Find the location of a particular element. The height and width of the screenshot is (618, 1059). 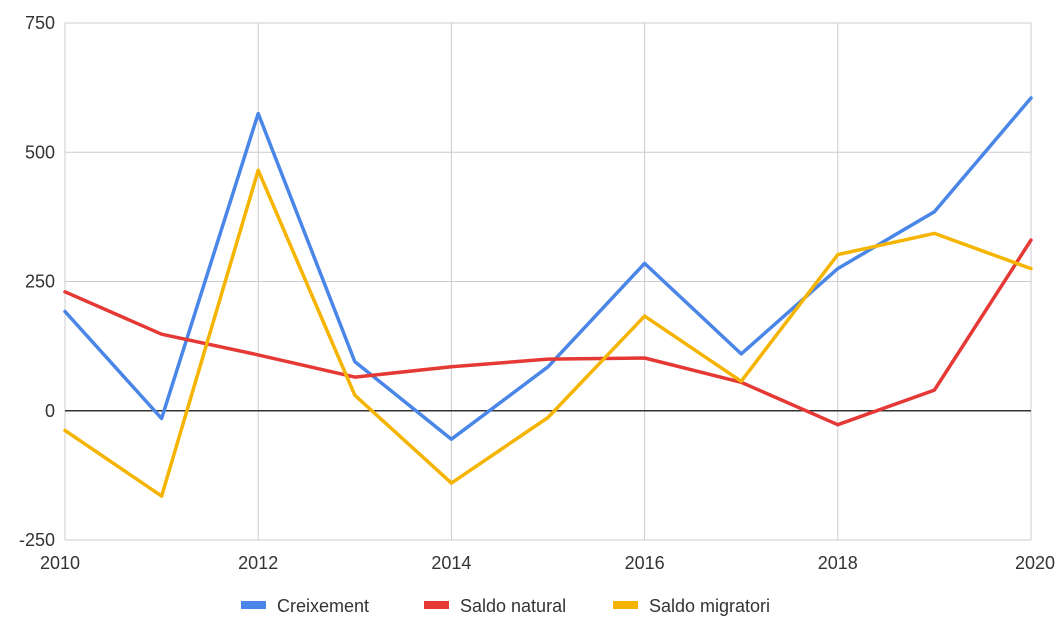

x-tick-label: 2020 is located at coordinates (1035, 563).